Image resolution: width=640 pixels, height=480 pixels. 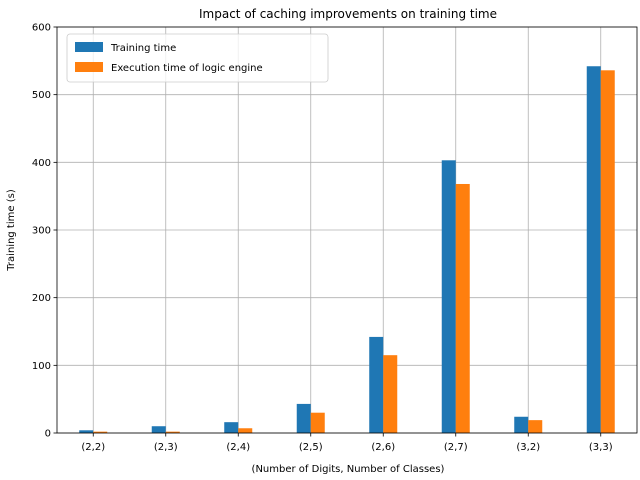 What do you see at coordinates (187, 68) in the screenshot?
I see `legend-label: Execution time of logic engine` at bounding box center [187, 68].